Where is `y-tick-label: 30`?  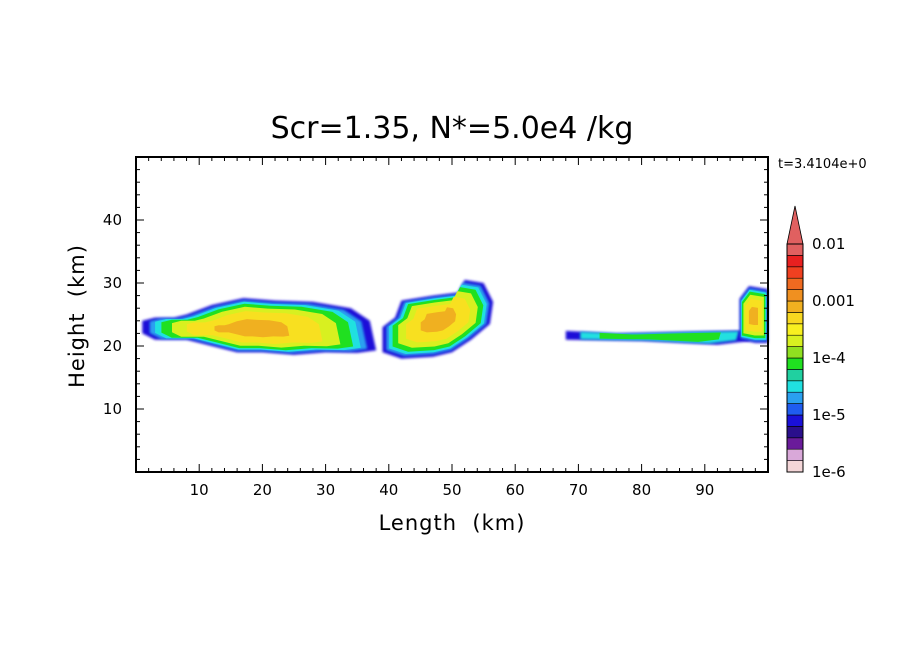
y-tick-label: 30 is located at coordinates (112, 283).